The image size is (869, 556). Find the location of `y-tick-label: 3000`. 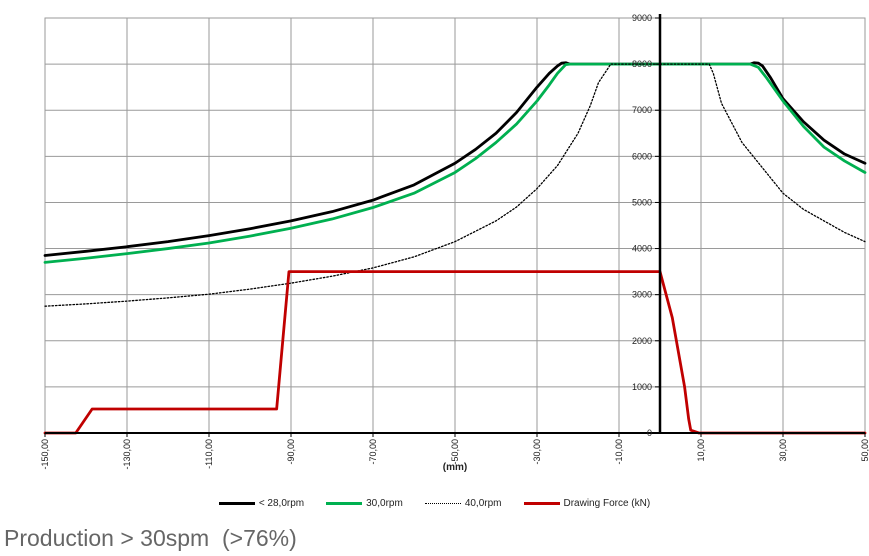

y-tick-label: 3000 is located at coordinates (642, 295).